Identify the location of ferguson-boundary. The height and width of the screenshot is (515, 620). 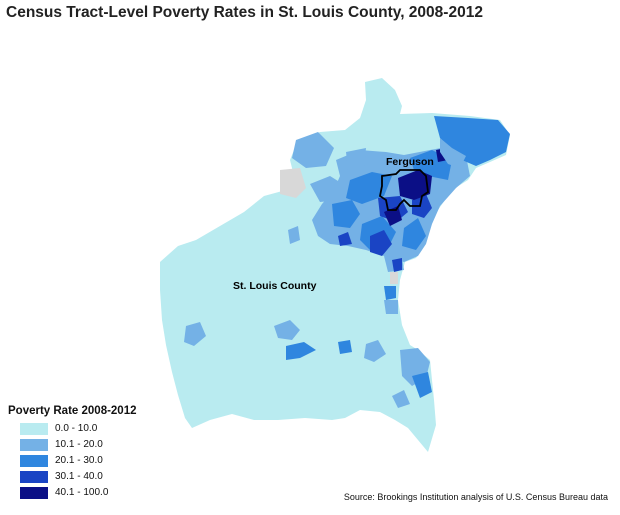
(403, 190).